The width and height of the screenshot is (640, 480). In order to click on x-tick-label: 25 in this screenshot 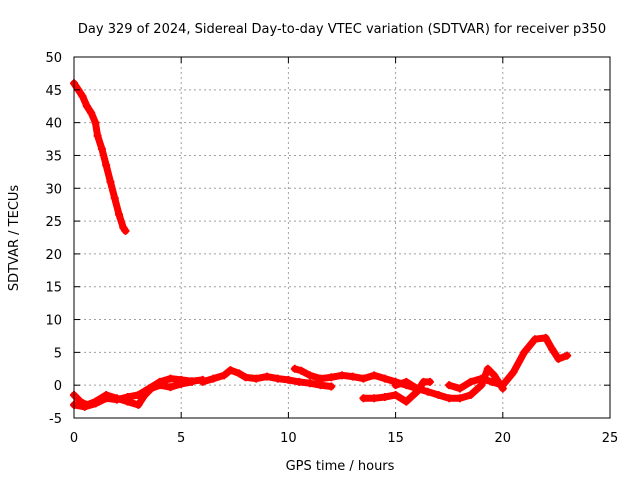, I will do `click(610, 438)`.